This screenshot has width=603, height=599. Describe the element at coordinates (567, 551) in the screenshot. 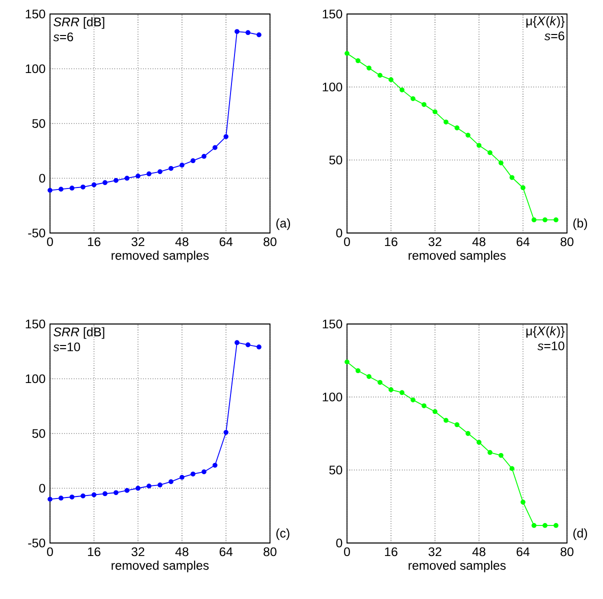

I see `x-tick-label: 80` at that location.